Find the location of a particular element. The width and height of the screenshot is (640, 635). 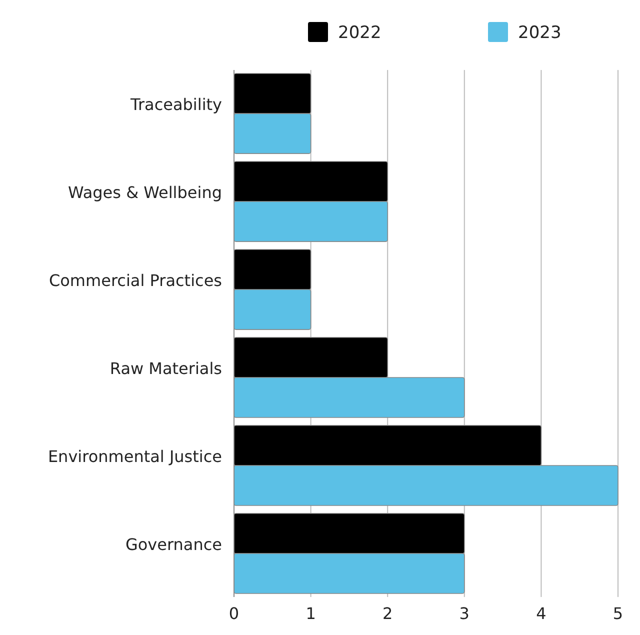

x-tick-label: 5 is located at coordinates (618, 613).